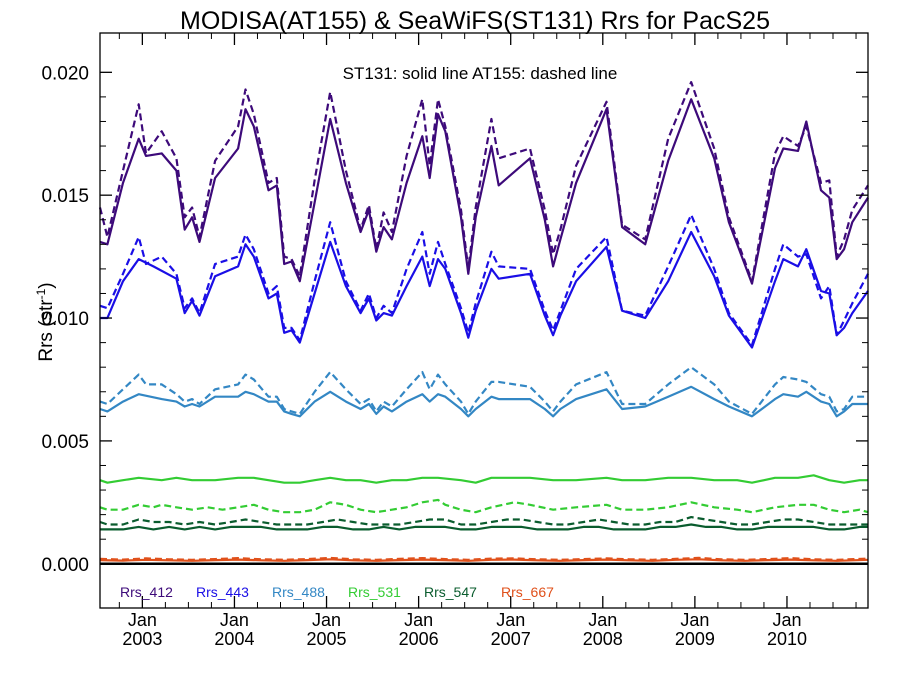  Describe the element at coordinates (65, 73) in the screenshot. I see `y-tick-label: 0.020` at that location.